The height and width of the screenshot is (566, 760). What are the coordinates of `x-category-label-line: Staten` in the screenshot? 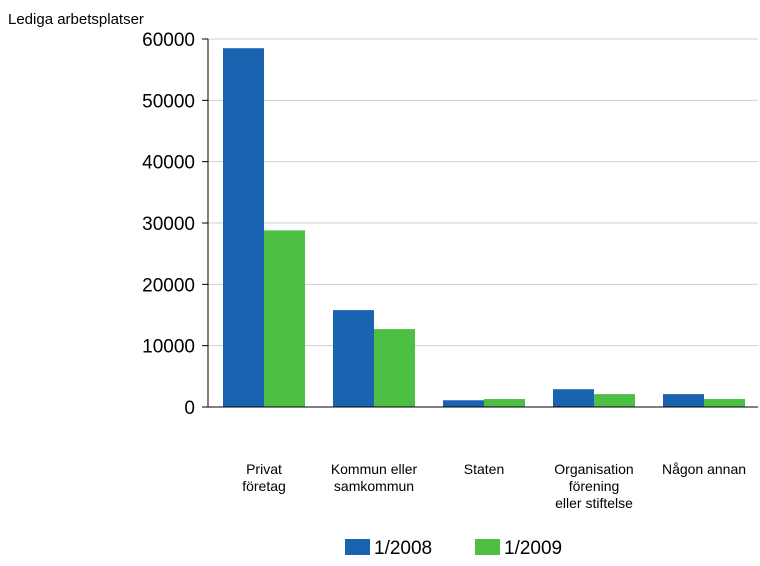 It's located at (484, 469).